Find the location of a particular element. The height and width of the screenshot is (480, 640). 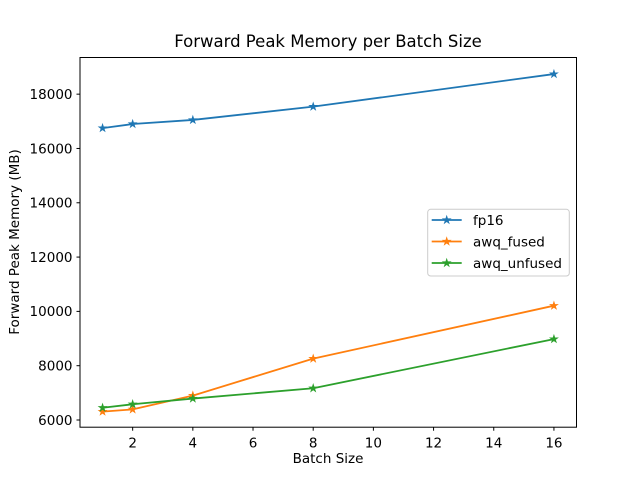

y-tick-label: 16000 is located at coordinates (51, 149).